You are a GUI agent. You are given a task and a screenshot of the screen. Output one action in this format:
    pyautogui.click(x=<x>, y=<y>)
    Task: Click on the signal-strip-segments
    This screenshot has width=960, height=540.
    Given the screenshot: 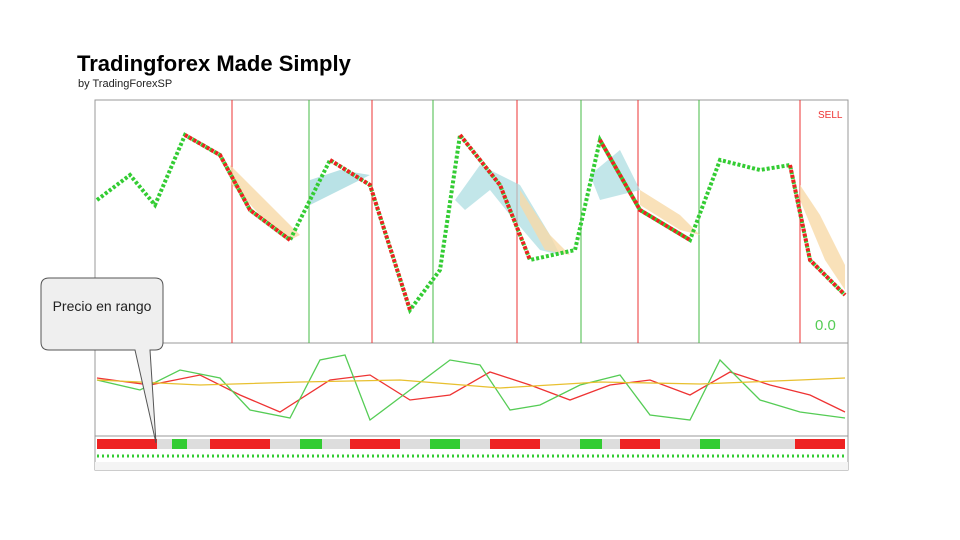 What is the action you would take?
    pyautogui.click(x=471, y=444)
    